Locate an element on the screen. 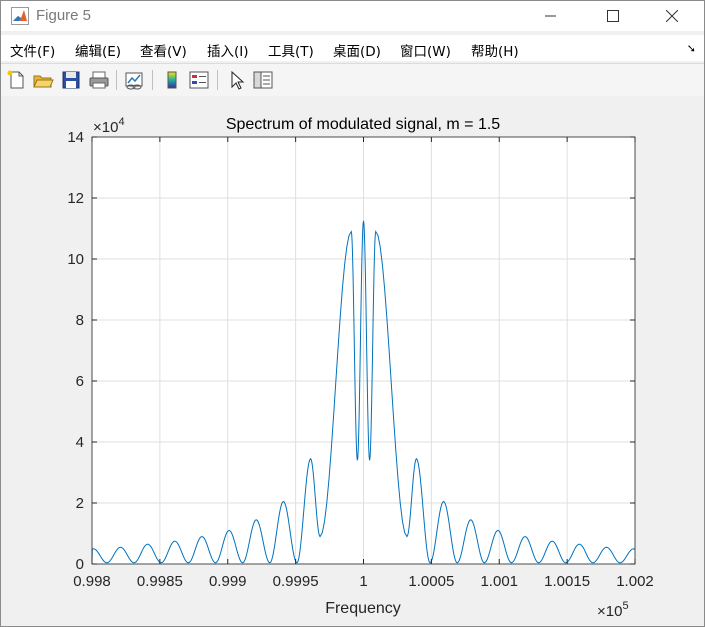  print-icon is located at coordinates (99, 80).